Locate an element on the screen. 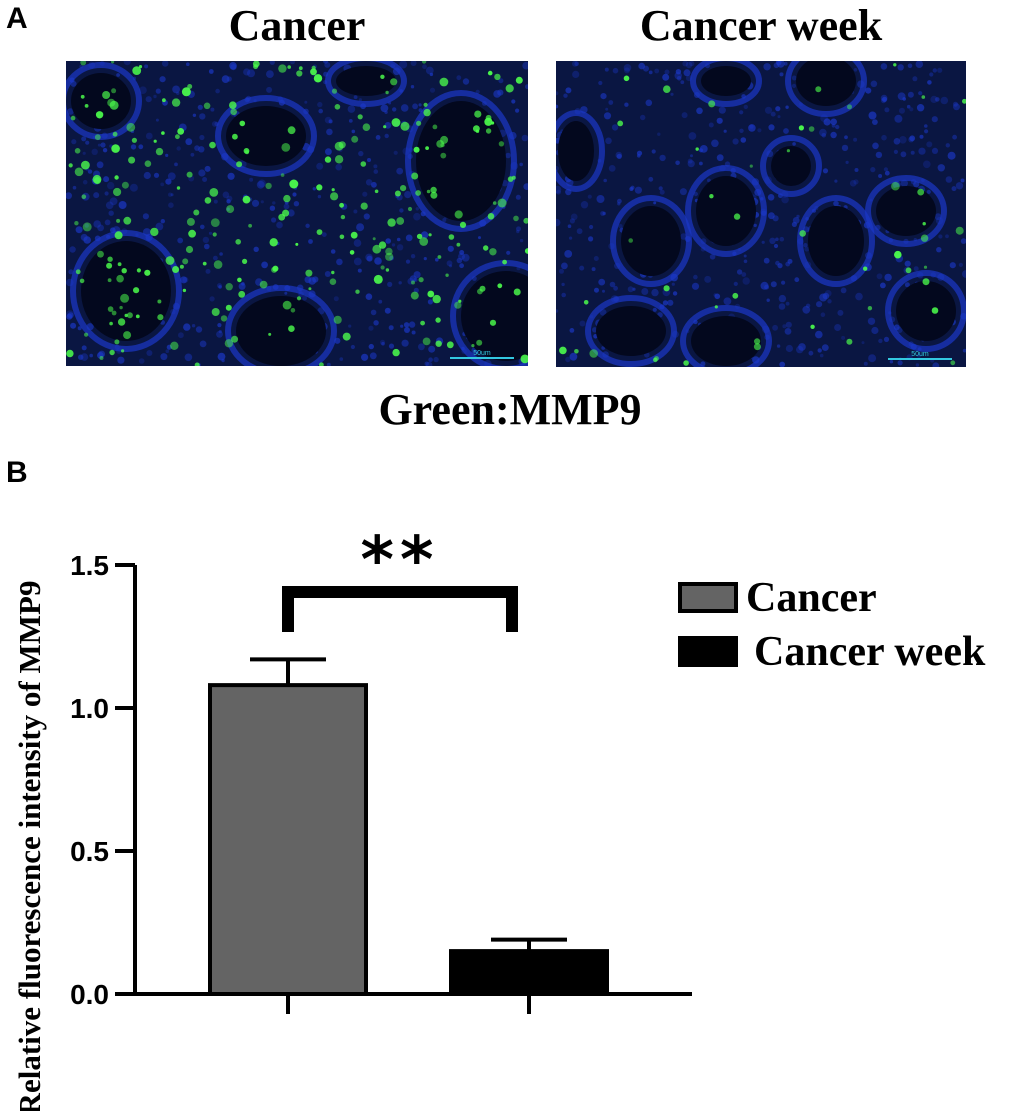  micrograph-cancer-week-image: 50um is located at coordinates (761, 214).